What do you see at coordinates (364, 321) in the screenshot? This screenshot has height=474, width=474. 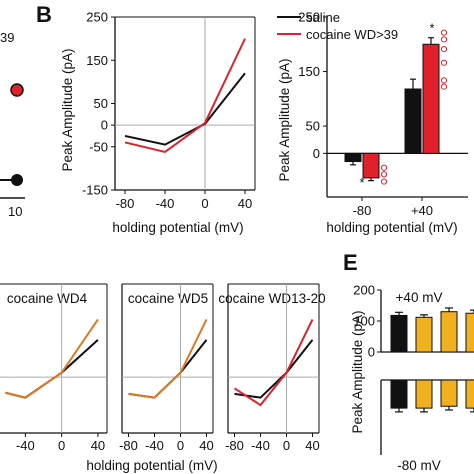 I see `e-ytick-label: 100` at bounding box center [364, 321].